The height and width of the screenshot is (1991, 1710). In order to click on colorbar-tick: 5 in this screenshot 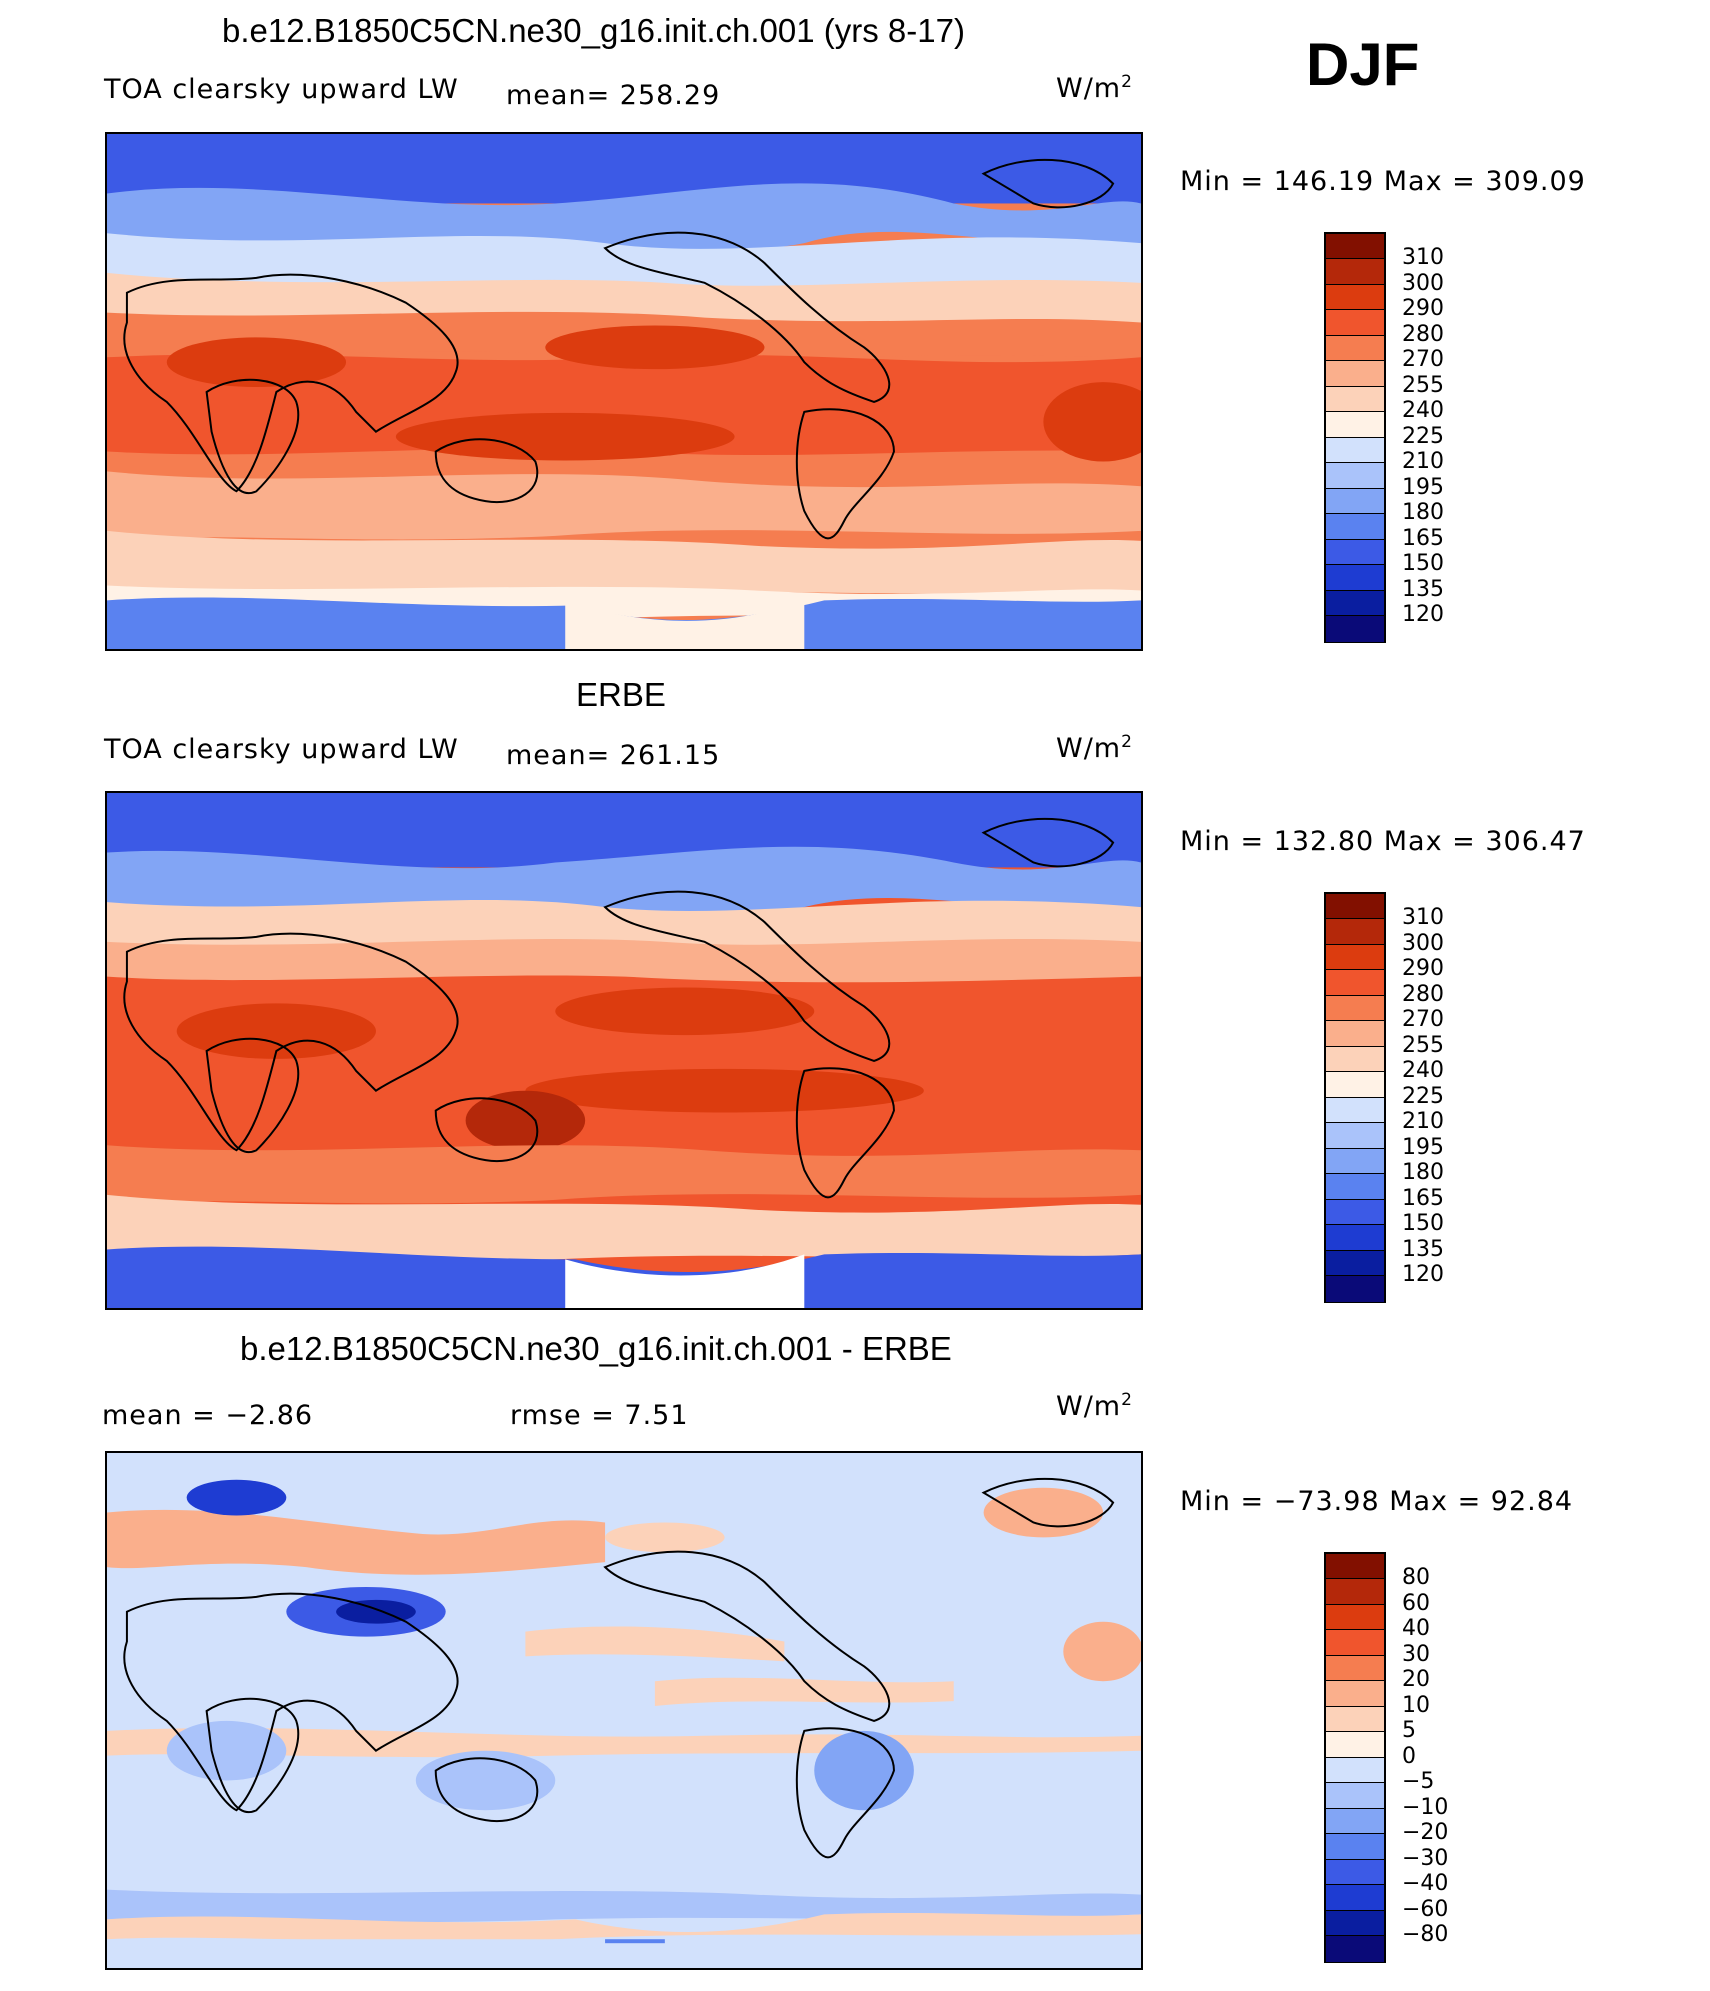, I will do `click(1409, 1730)`.